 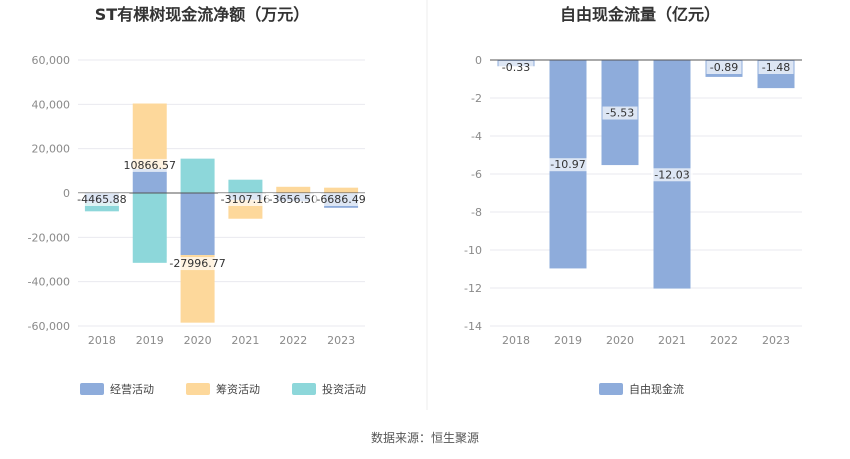 I want to click on data-label: -3107.16, so click(x=245, y=199).